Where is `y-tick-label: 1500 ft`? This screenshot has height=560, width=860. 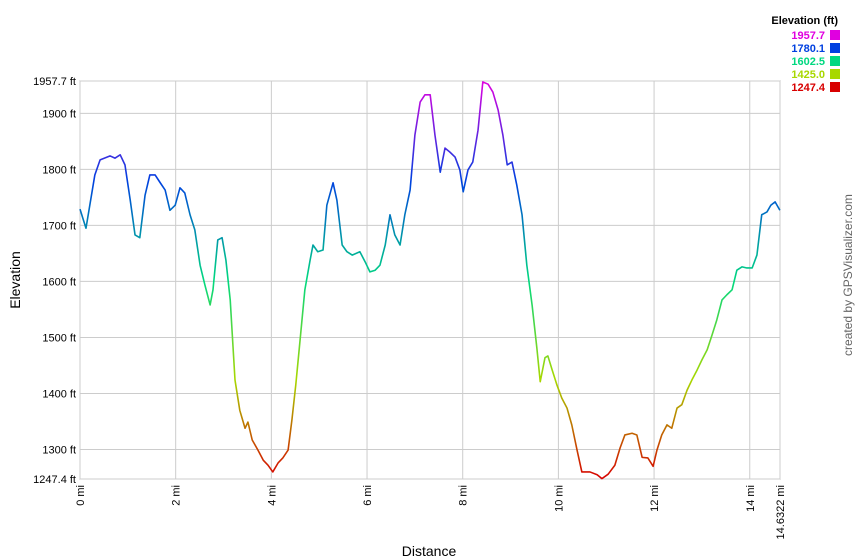 y-tick-label: 1500 ft is located at coordinates (59, 338).